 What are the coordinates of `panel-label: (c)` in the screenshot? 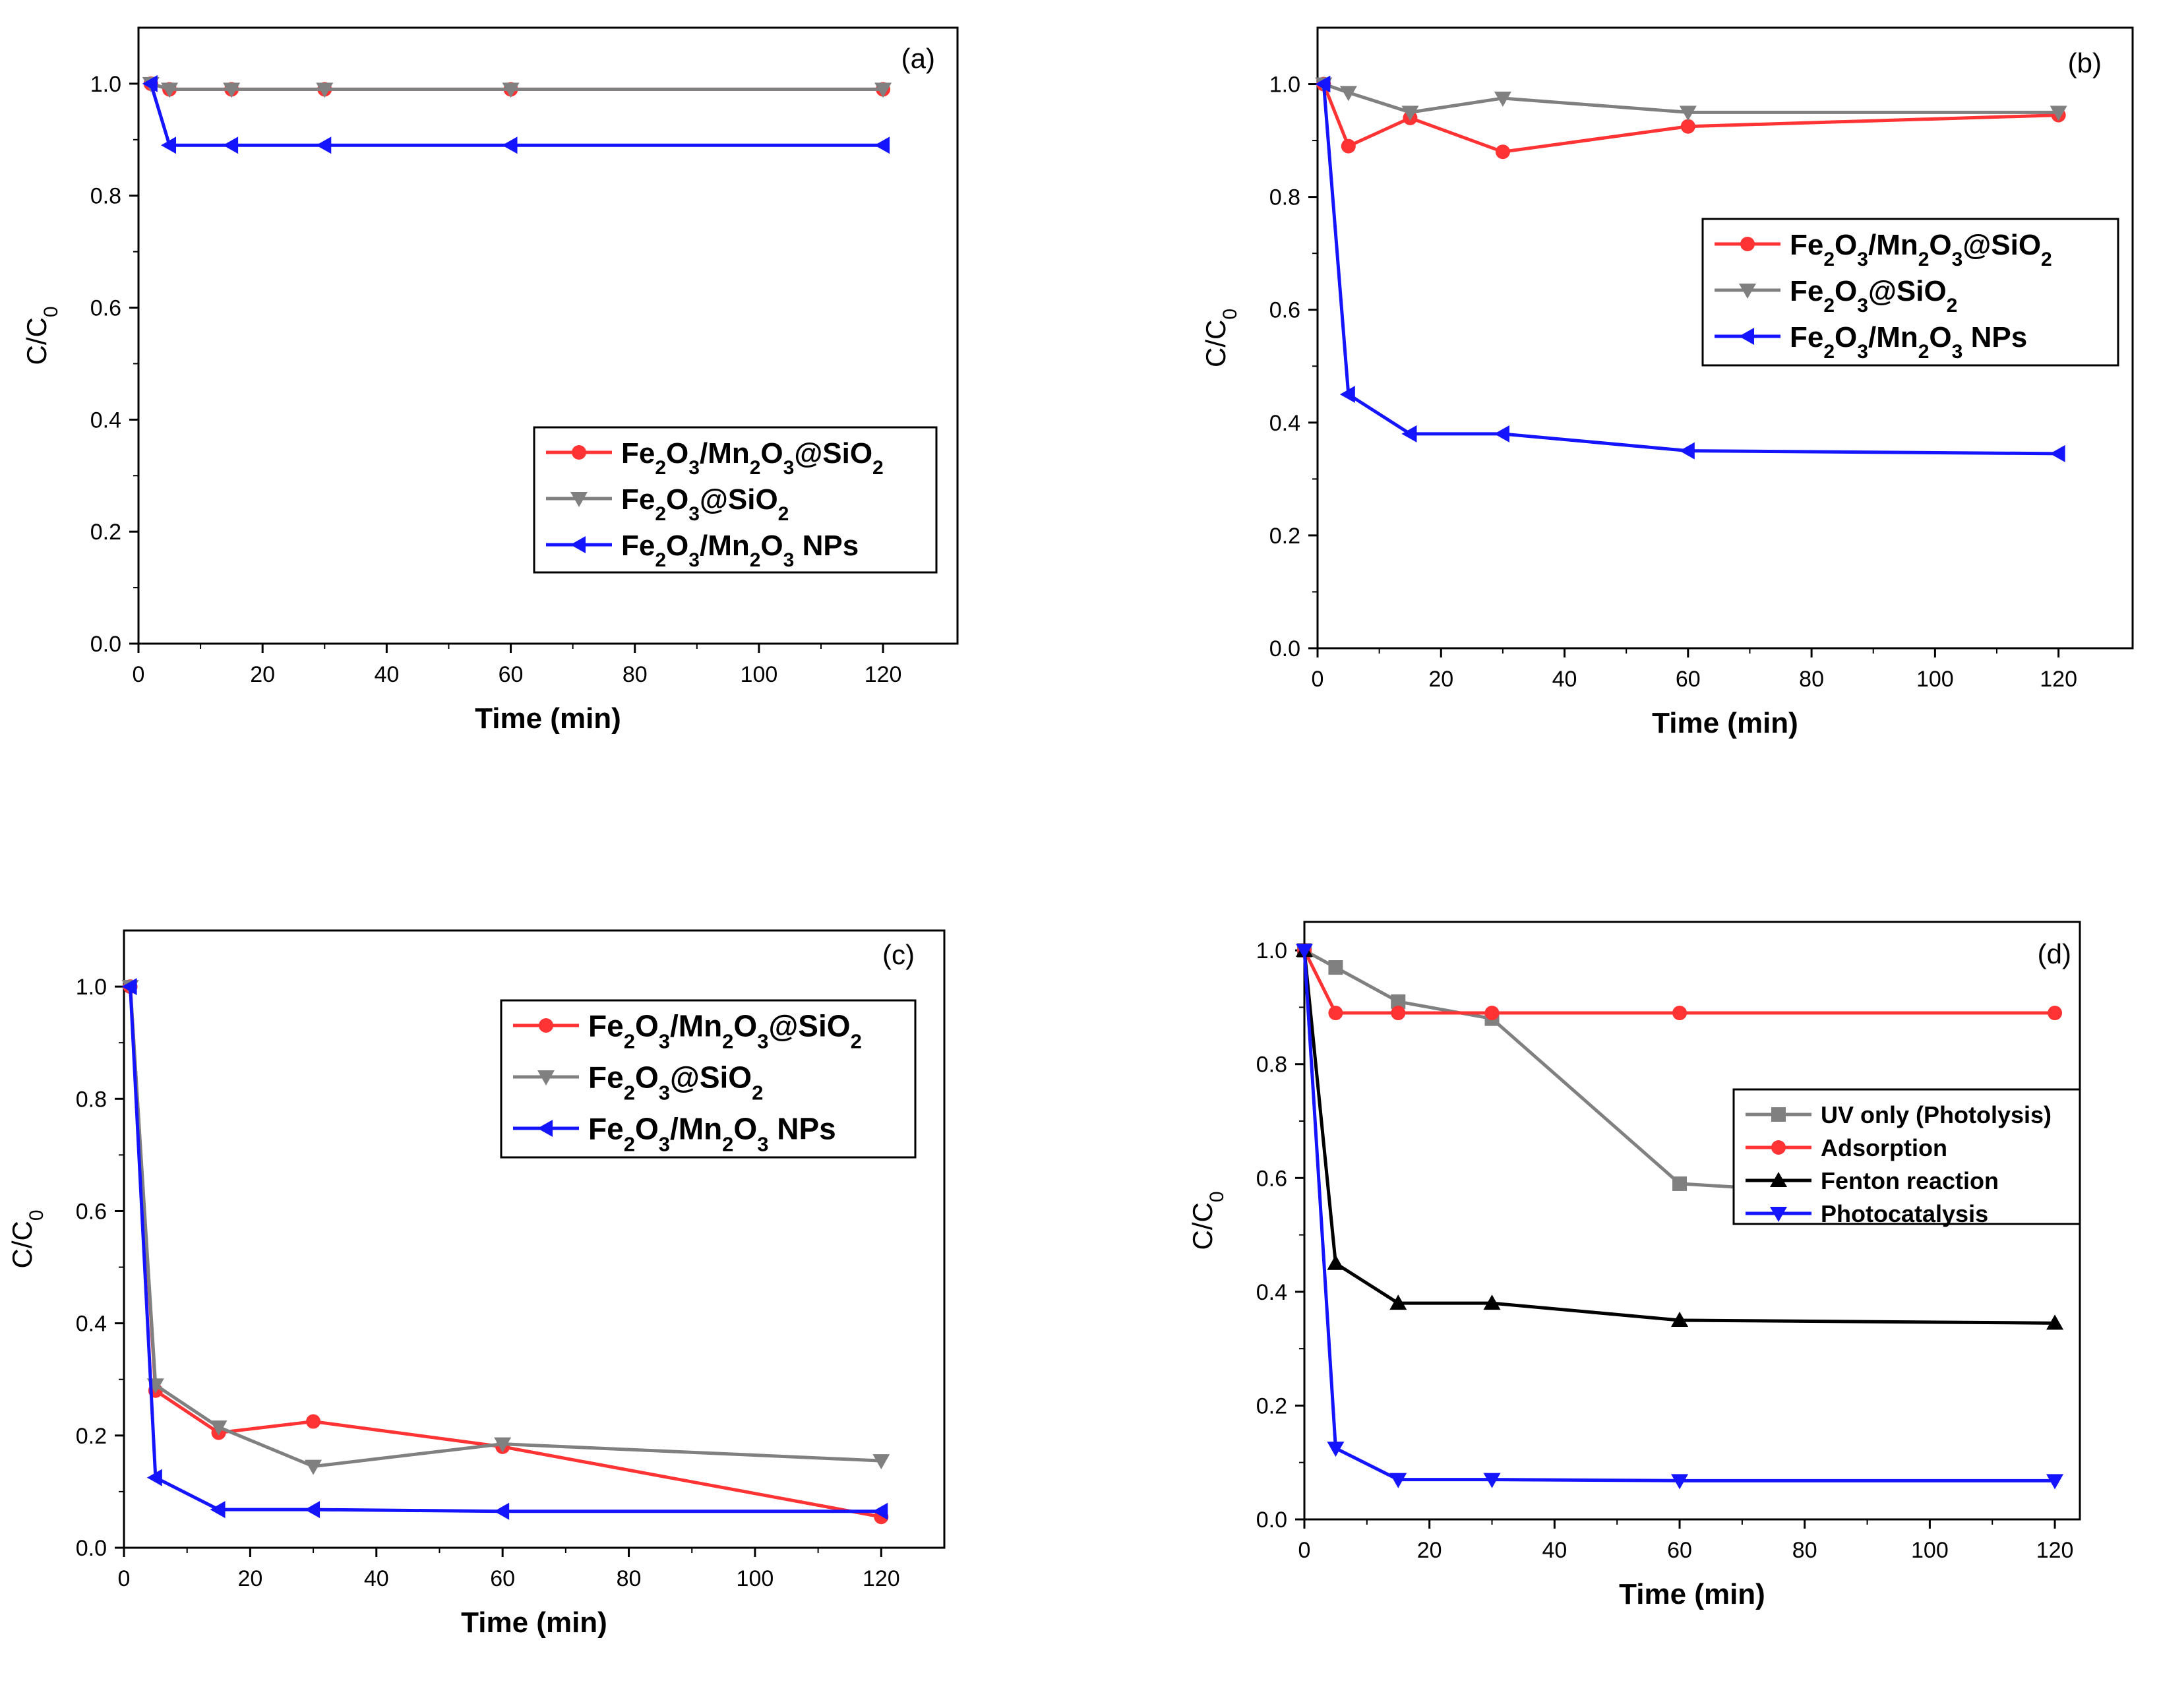 It's located at (899, 955).